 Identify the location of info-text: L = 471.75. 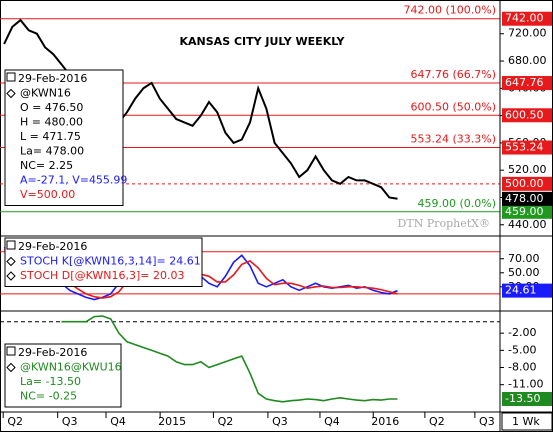
(50, 136).